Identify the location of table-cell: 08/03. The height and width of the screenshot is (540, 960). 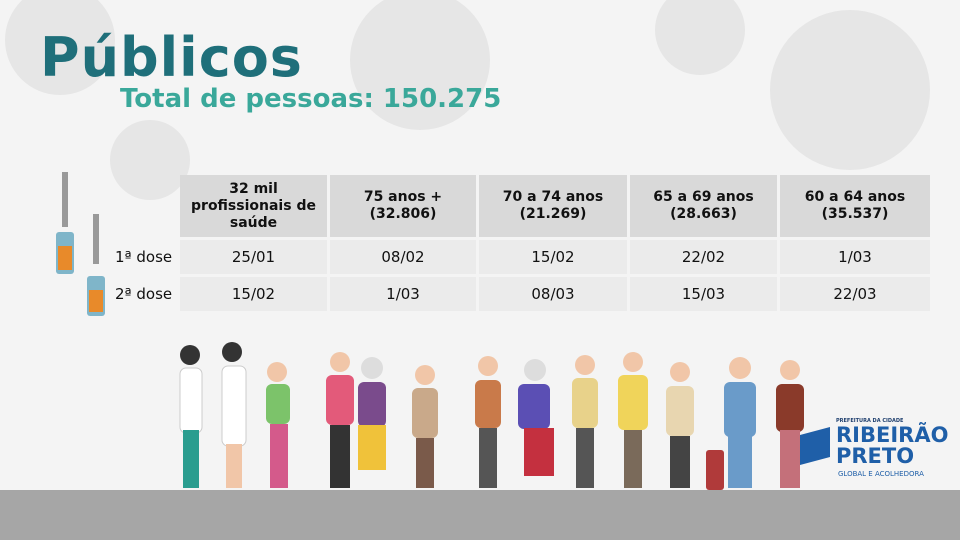
(553, 294).